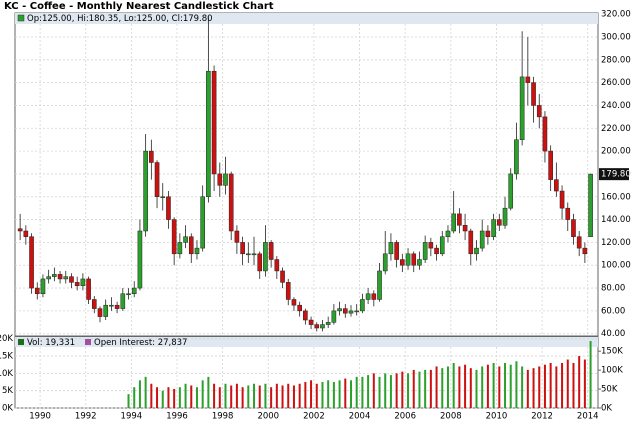  Describe the element at coordinates (314, 417) in the screenshot. I see `x-tick-label: 2002` at that location.